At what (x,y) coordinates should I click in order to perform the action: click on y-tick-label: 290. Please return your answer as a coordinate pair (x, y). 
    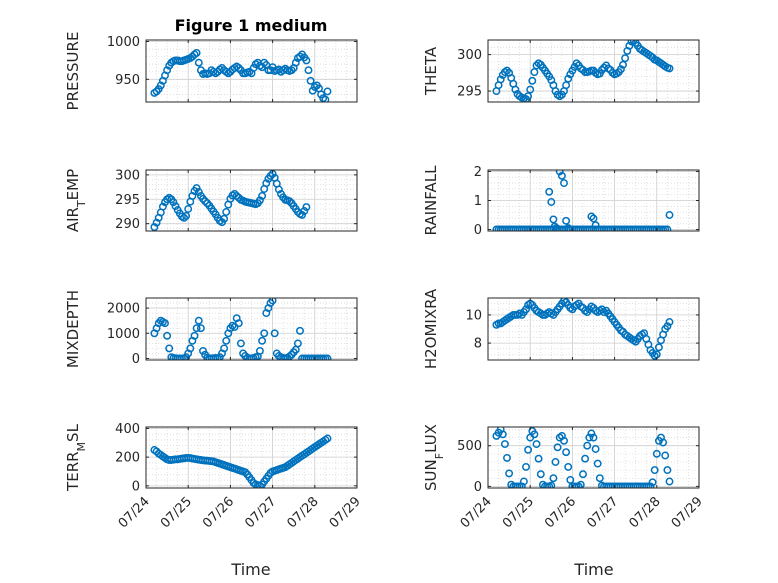
    Looking at the image, I should click on (127, 224).